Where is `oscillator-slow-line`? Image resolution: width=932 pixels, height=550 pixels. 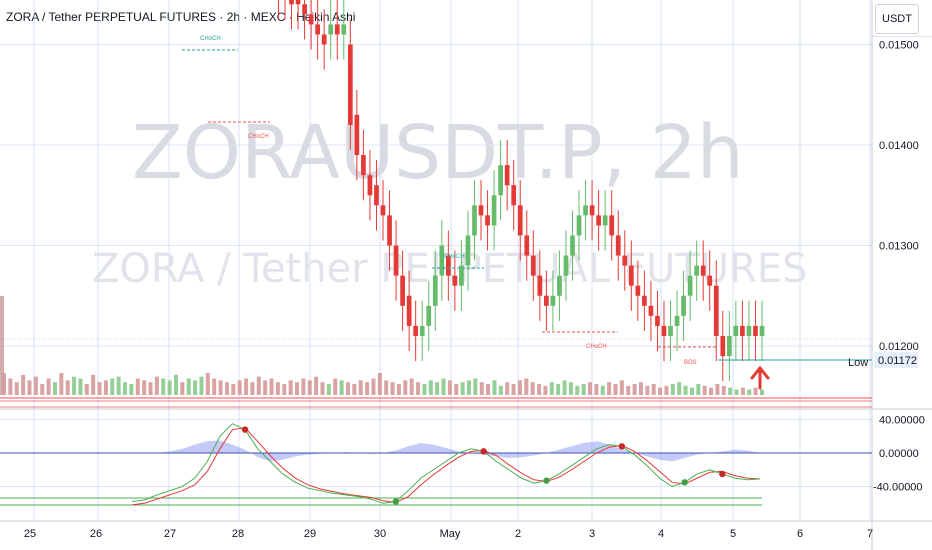
oscillator-slow-line is located at coordinates (446, 466).